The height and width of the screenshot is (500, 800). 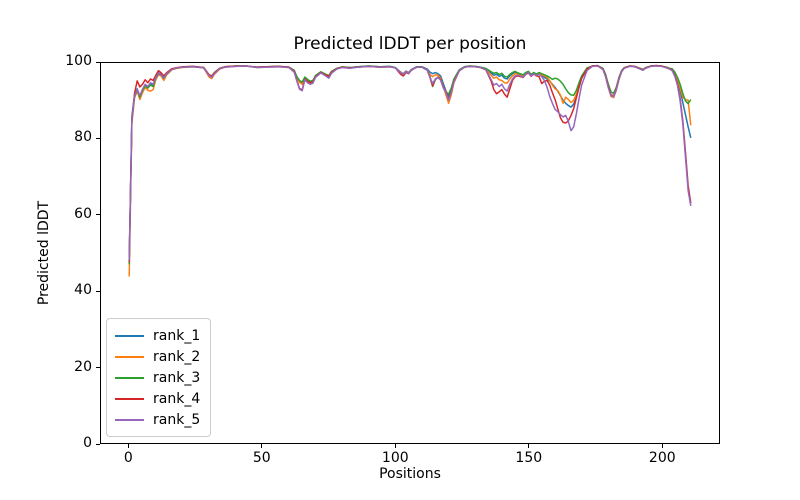 What do you see at coordinates (128, 458) in the screenshot?
I see `x-tick-label: 0` at bounding box center [128, 458].